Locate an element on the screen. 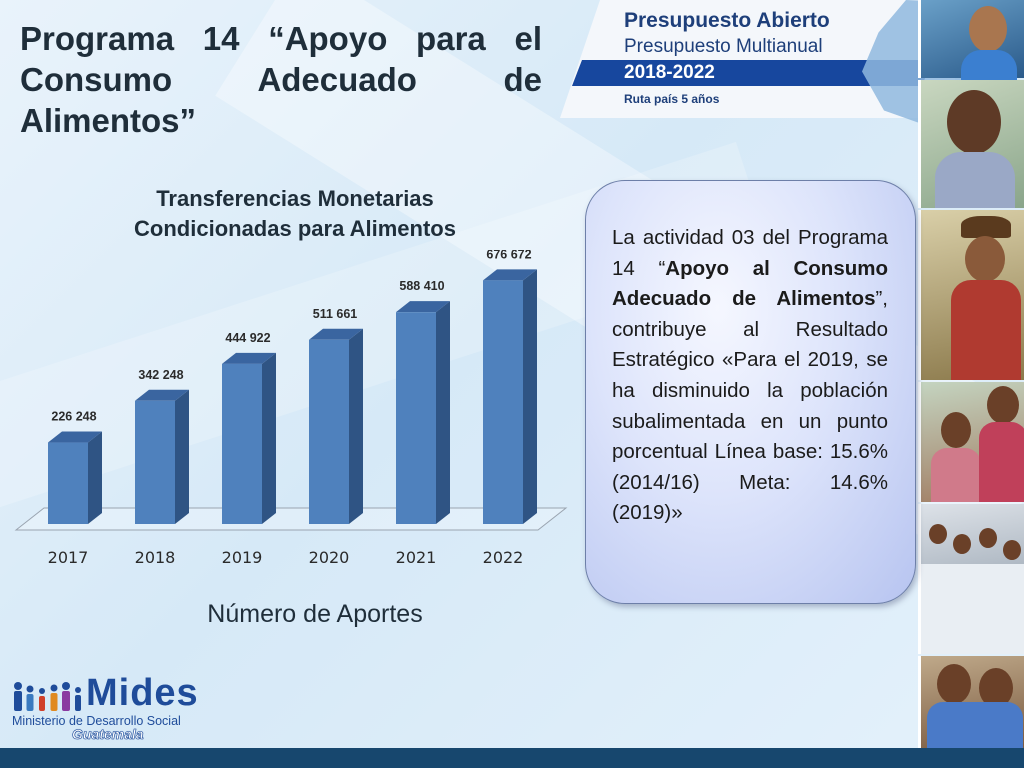 This screenshot has height=768, width=1024. bottom-band is located at coordinates (512, 758).